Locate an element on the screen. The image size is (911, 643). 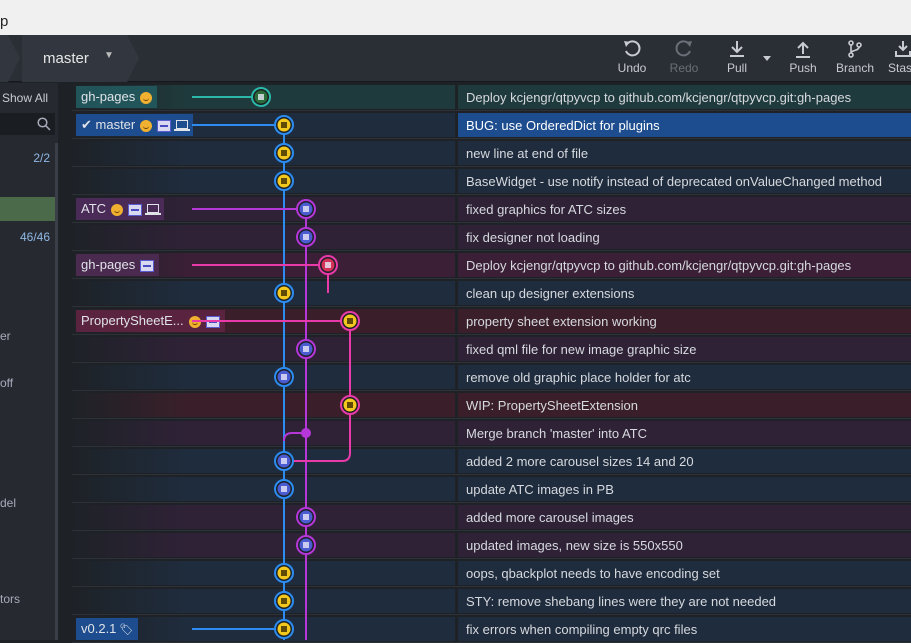
commit-message-cell: update ATC images in PB is located at coordinates (684, 489).